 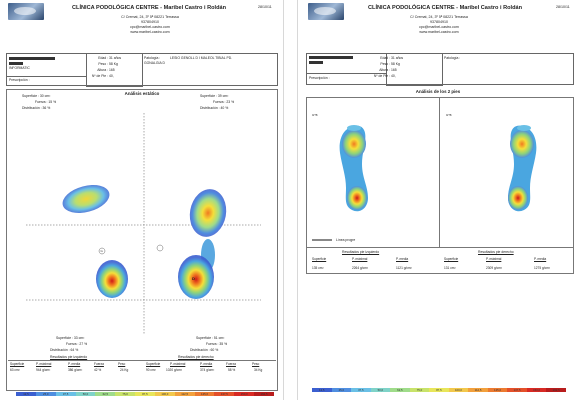 I want to click on dyn-header-pmed-right: P. media, so click(x=540, y=259).